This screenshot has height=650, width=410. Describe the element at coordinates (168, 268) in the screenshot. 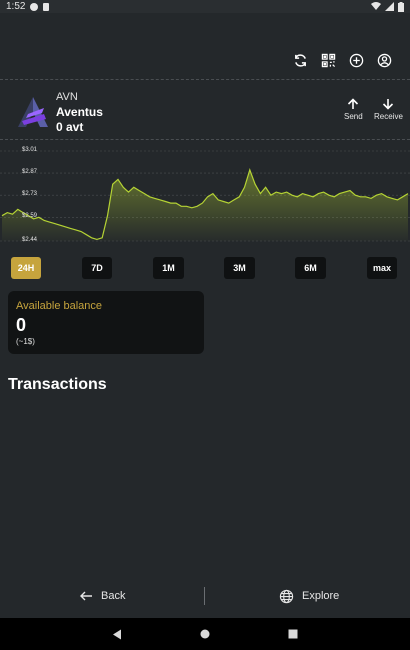

I see `range-button-1m: 1M` at that location.